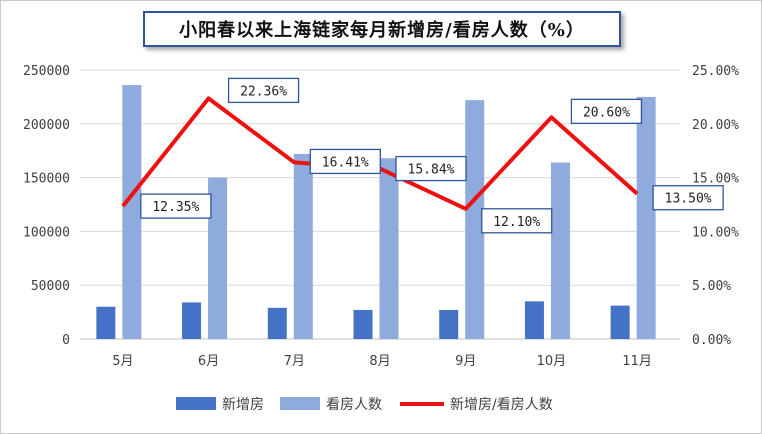  I want to click on data-label: 12.35%, so click(175, 207).